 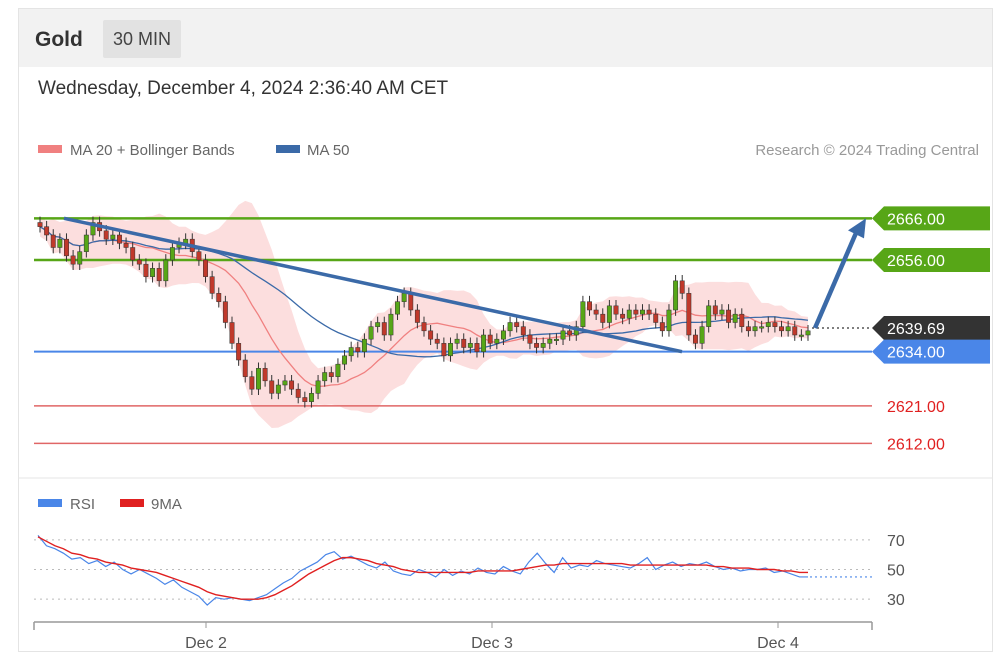 I want to click on chart-header: Gold 30 MIN, so click(x=505, y=38).